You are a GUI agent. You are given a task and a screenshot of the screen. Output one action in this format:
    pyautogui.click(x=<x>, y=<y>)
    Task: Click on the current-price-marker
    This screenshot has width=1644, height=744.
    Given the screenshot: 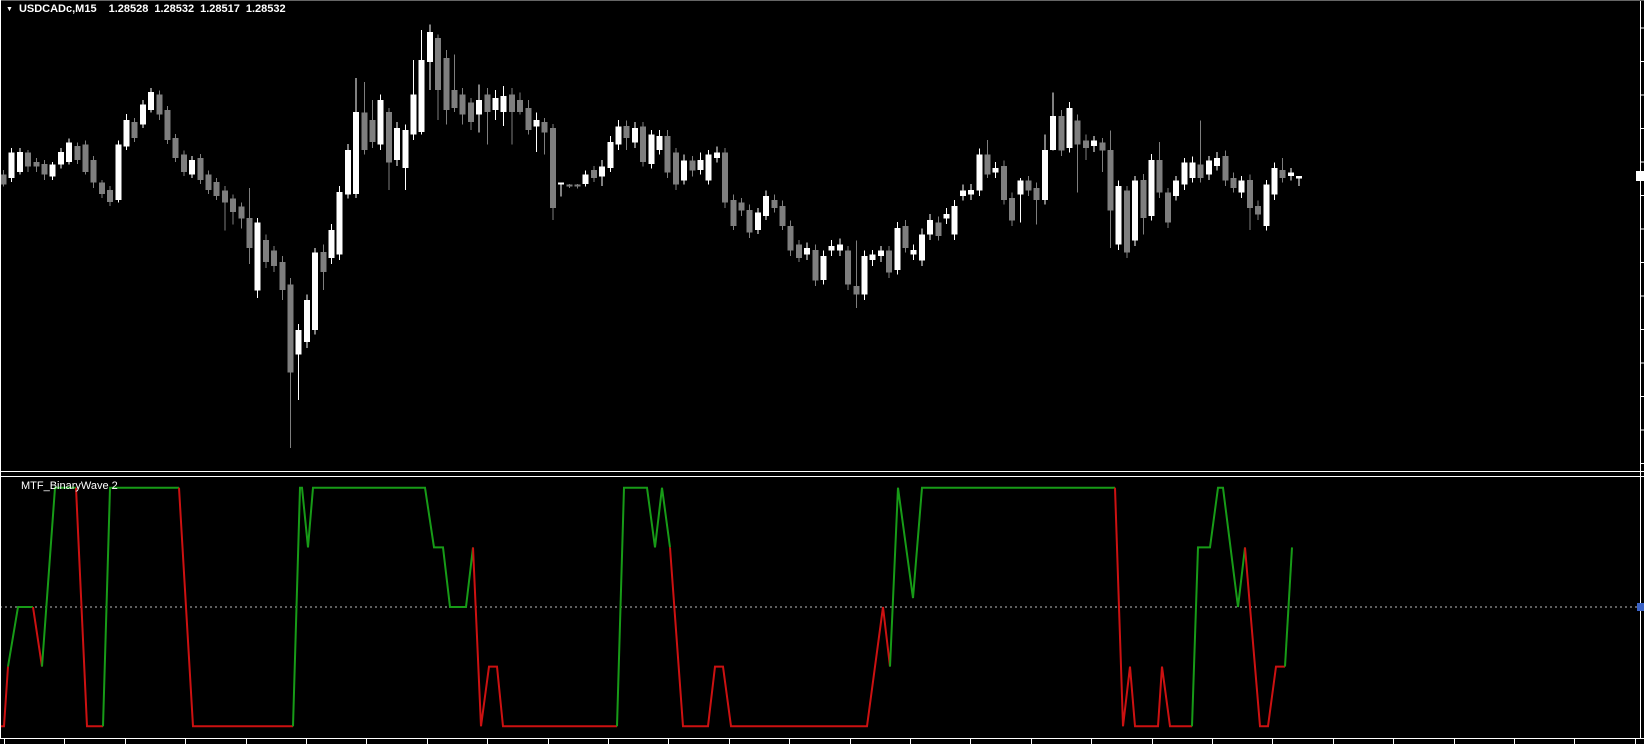 What is the action you would take?
    pyautogui.click(x=1640, y=176)
    